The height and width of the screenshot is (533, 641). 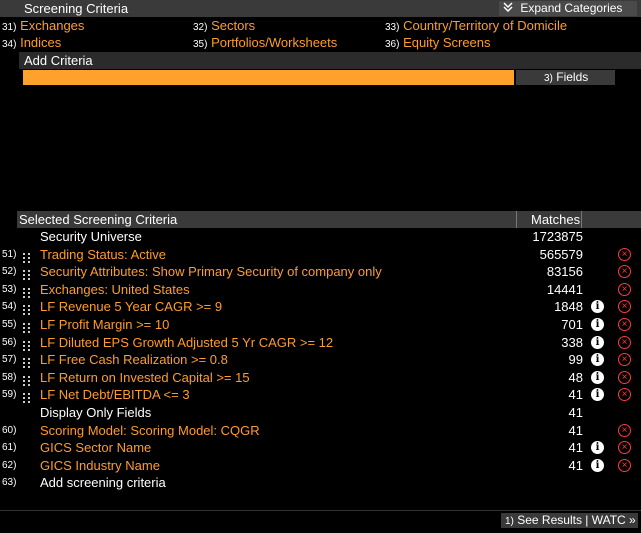 What do you see at coordinates (392, 44) in the screenshot?
I see `category-number: 36)` at bounding box center [392, 44].